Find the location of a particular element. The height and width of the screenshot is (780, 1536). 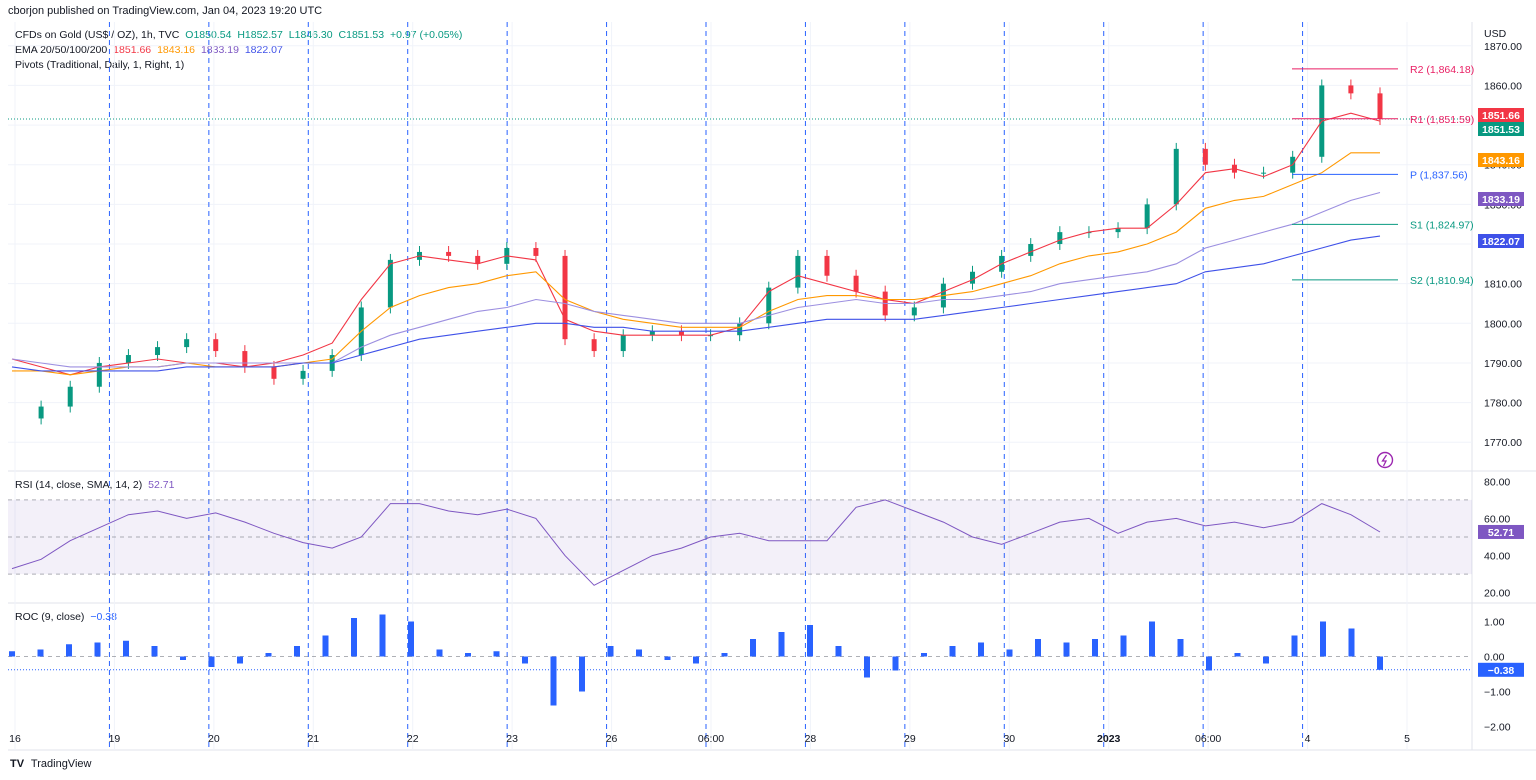

rsi-axis-label: 20.00 is located at coordinates (1497, 594).